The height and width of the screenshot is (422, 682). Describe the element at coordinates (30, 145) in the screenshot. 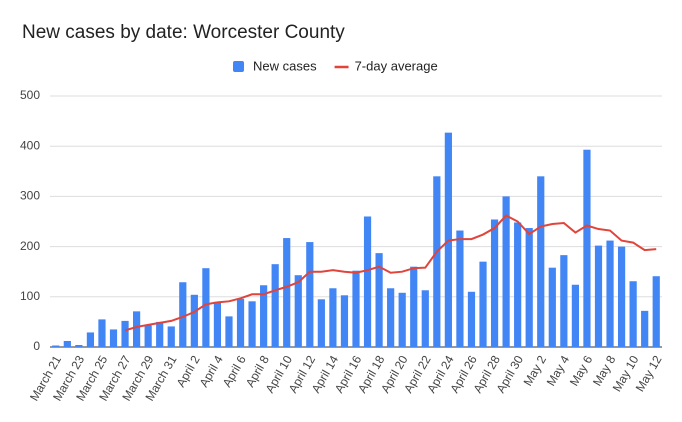

I see `y-tick-label: 400` at that location.